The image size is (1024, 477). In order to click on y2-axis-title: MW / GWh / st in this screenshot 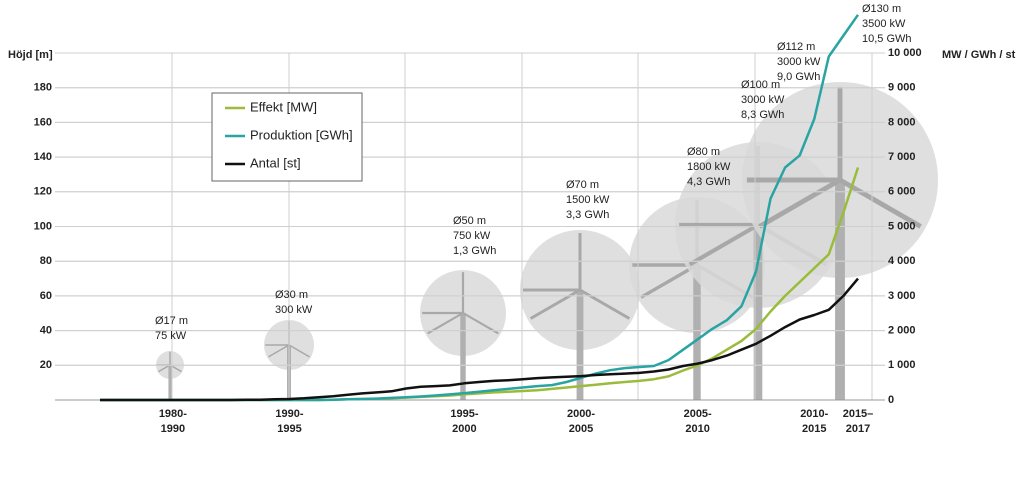, I will do `click(979, 55)`.